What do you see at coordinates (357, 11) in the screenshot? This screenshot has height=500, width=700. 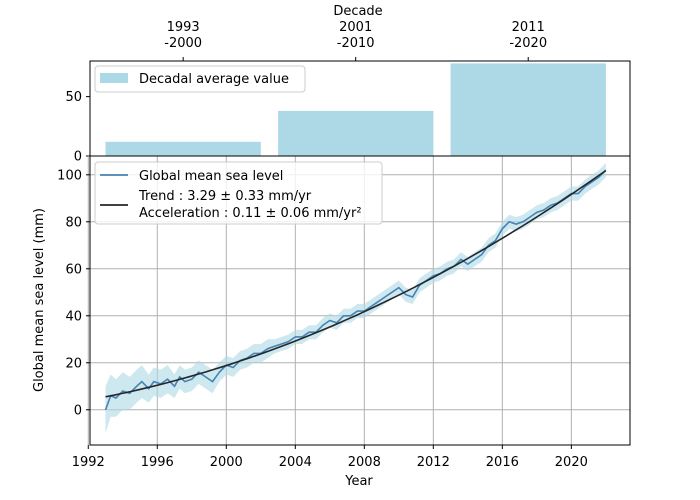 I see `top-x-axis-title: Decade` at bounding box center [357, 11].